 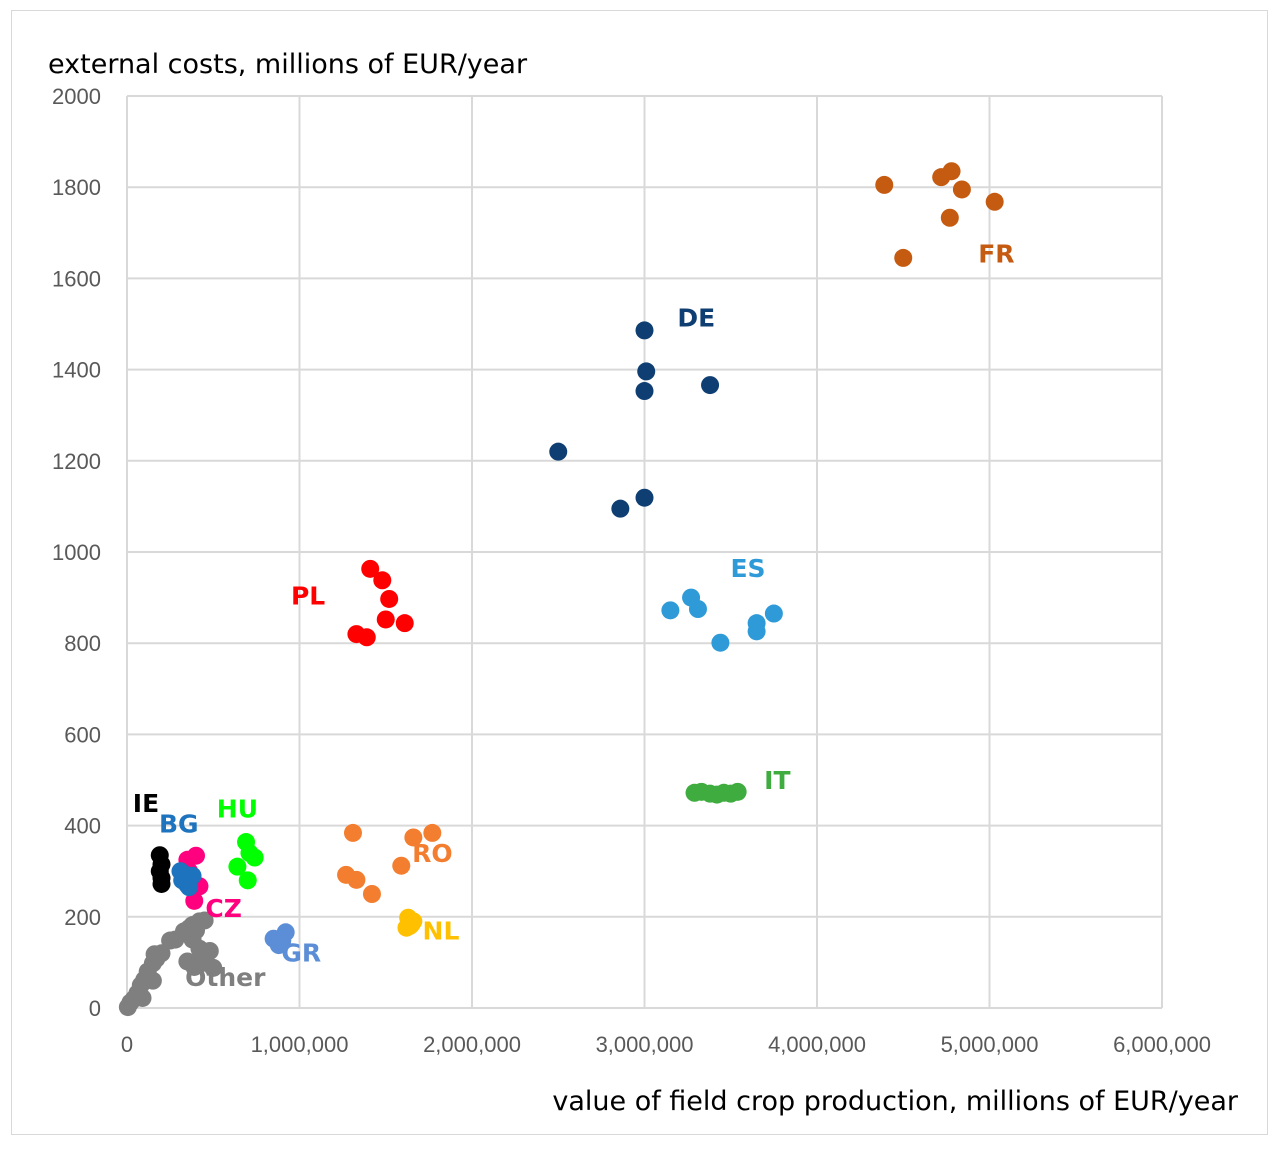 What do you see at coordinates (696, 317) in the screenshot?
I see `series-label-de: DE` at bounding box center [696, 317].